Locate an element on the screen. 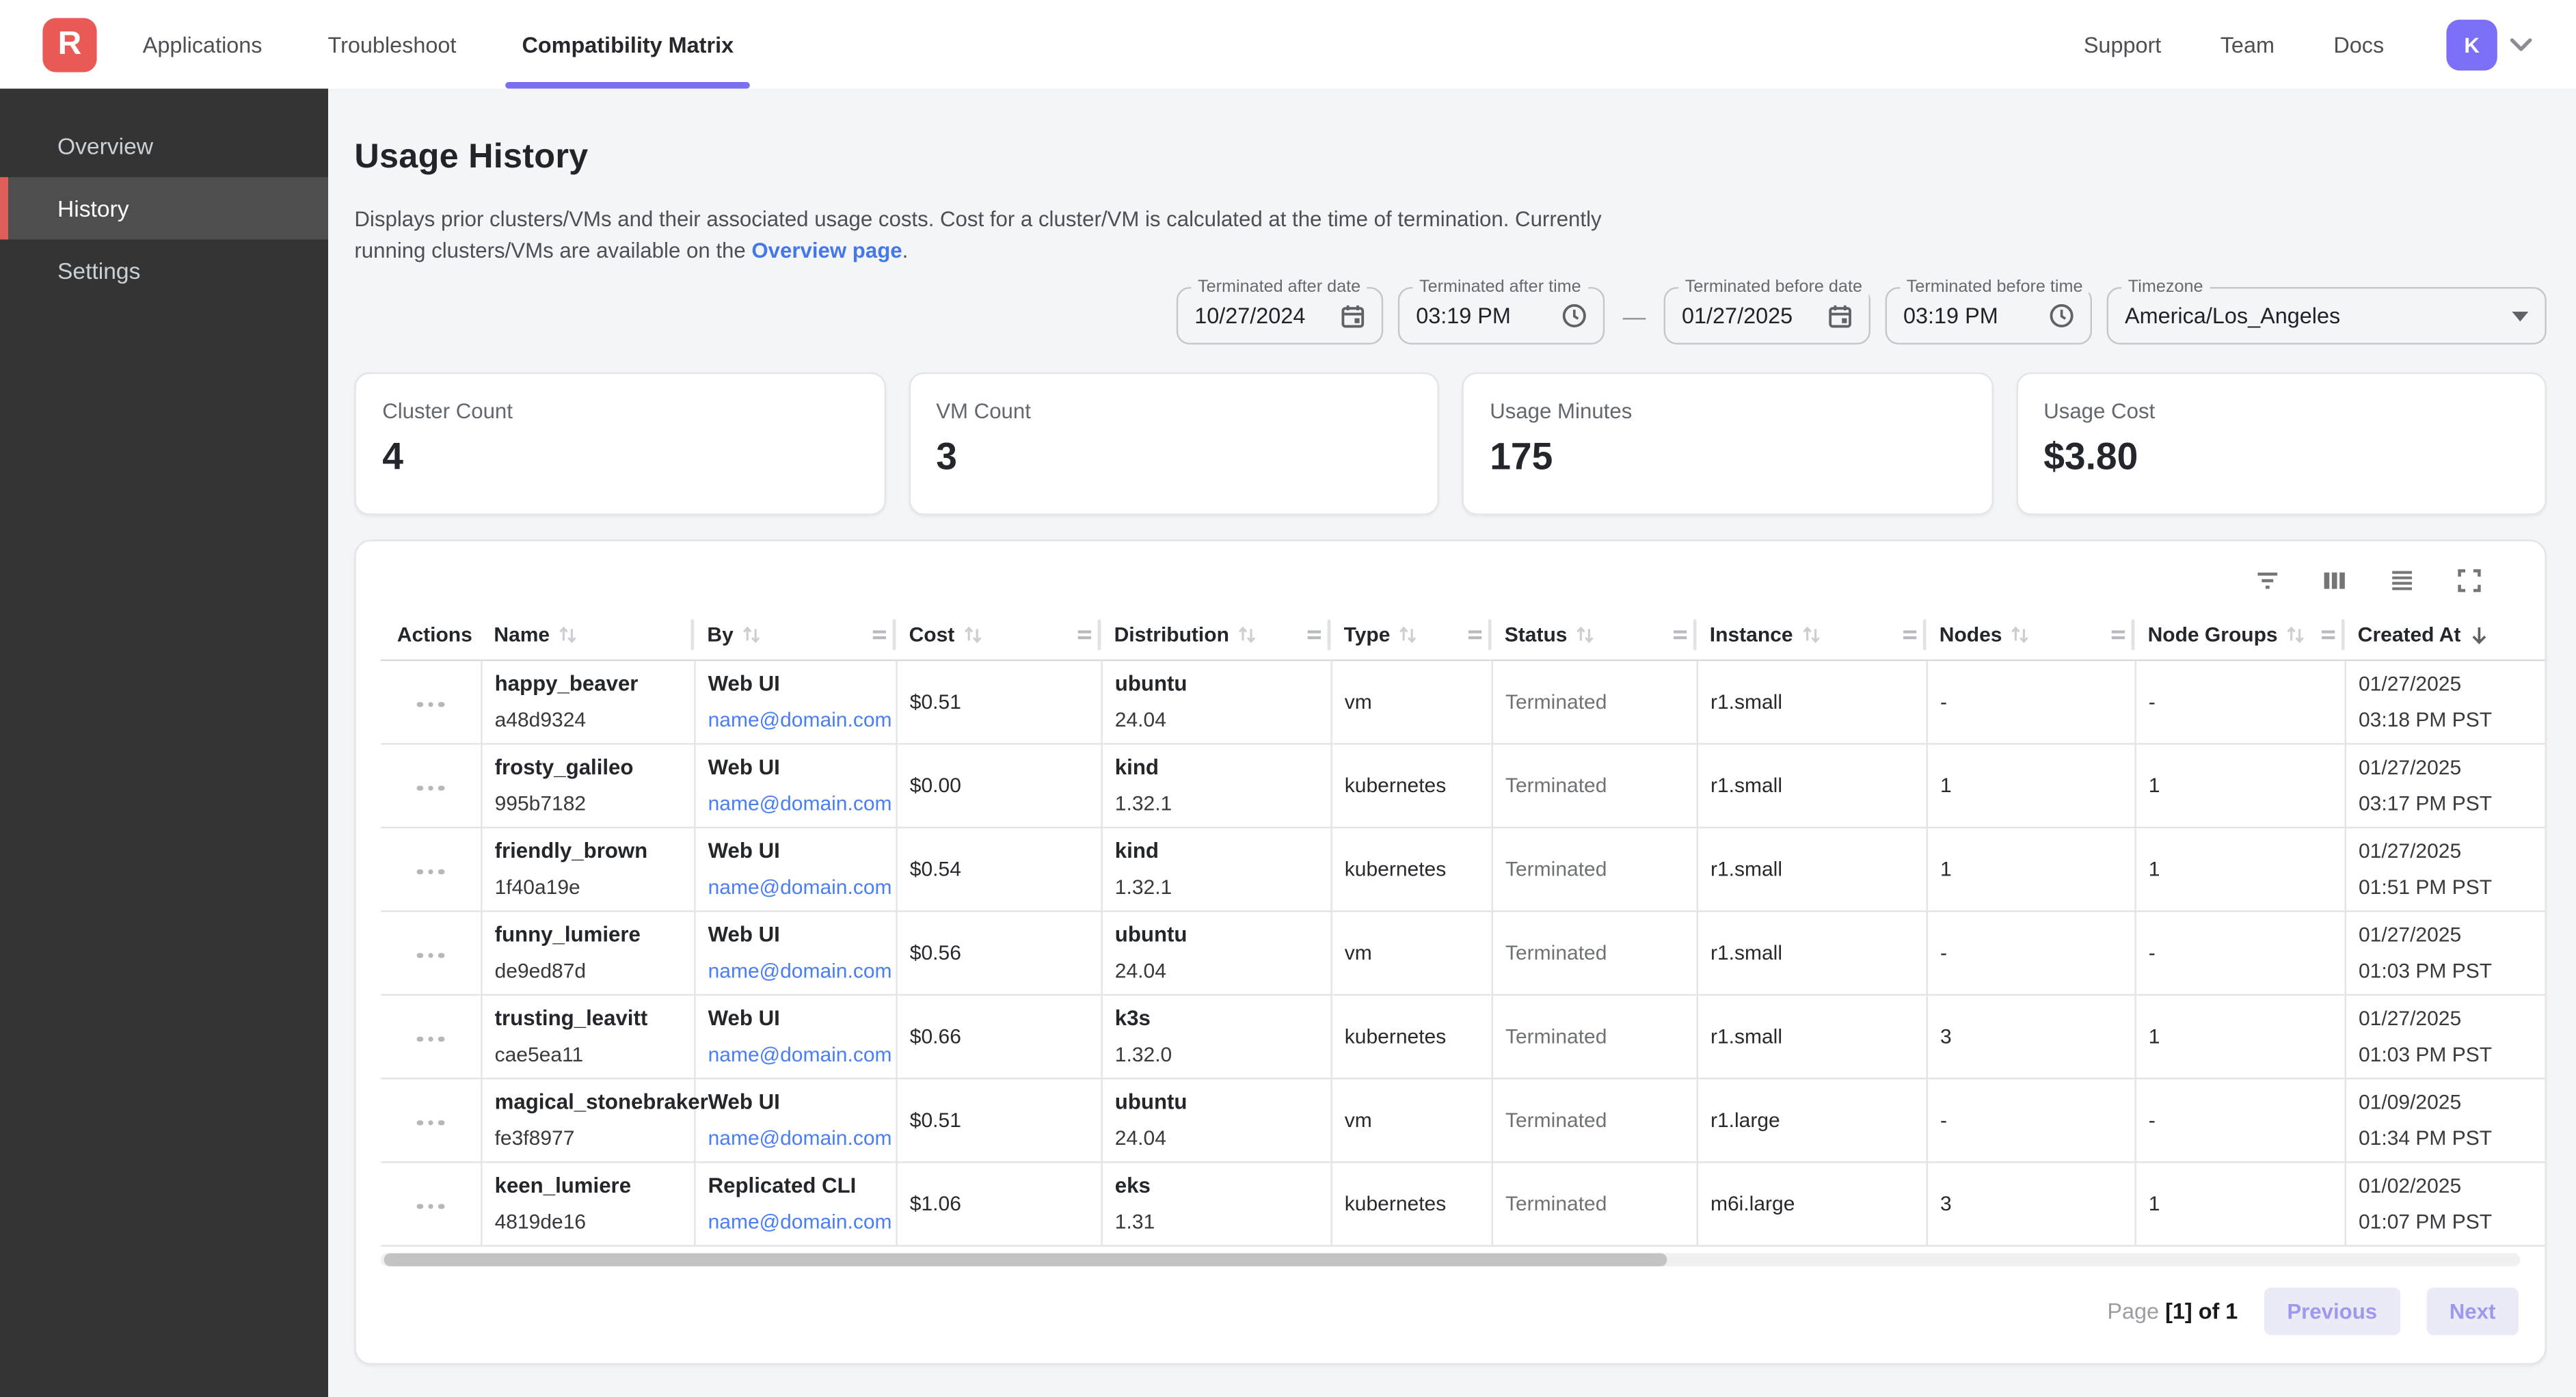  nav-tab-compatibility-matrix: Compatibility Matrix is located at coordinates (628, 44).